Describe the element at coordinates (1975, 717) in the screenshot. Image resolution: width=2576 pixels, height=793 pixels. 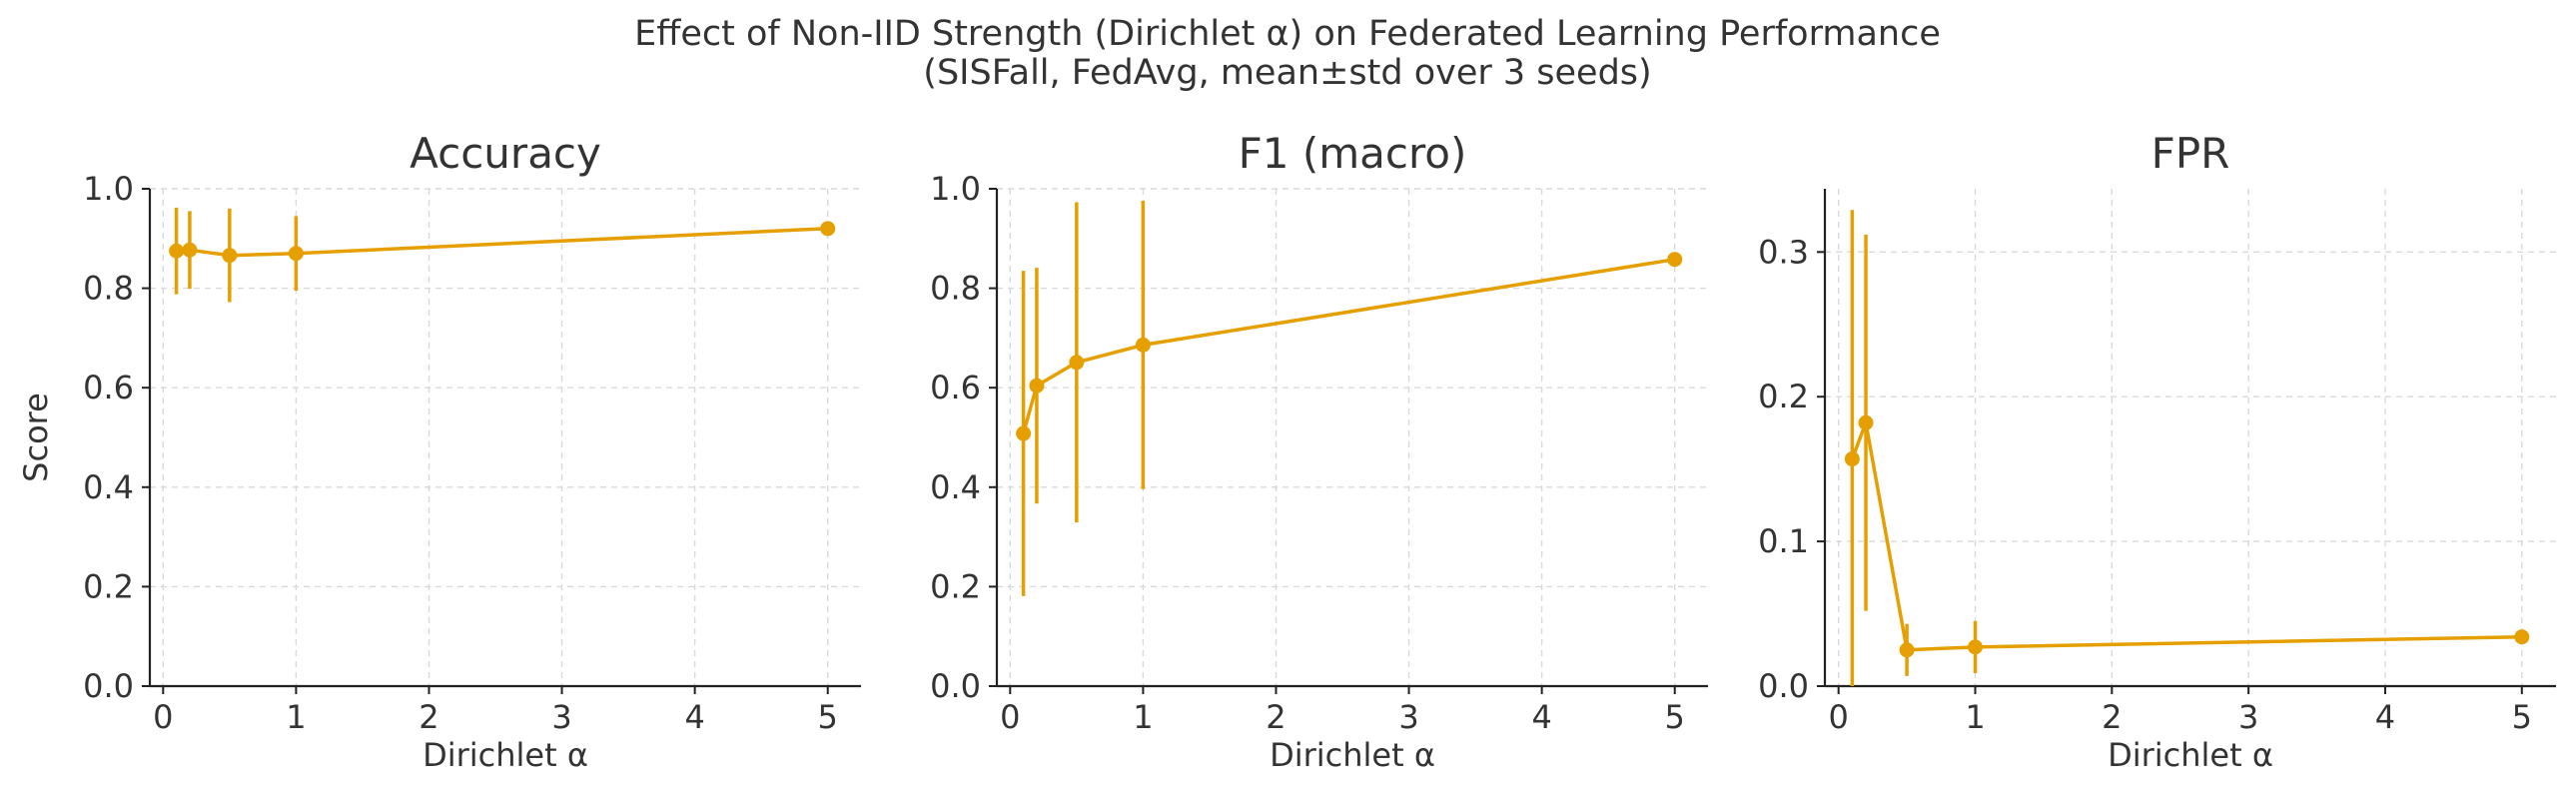
I see `fpr-x-tick-label-1: 1` at that location.